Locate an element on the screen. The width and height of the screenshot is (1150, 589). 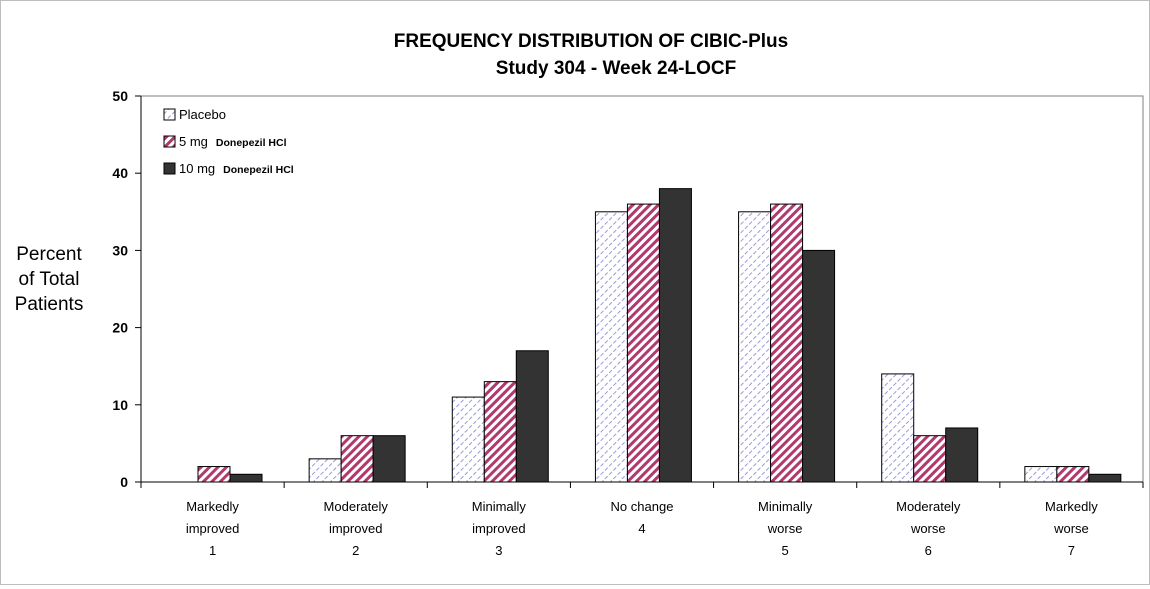
legend-sublabel-tenmg: Donepezil HCl is located at coordinates (258, 170).